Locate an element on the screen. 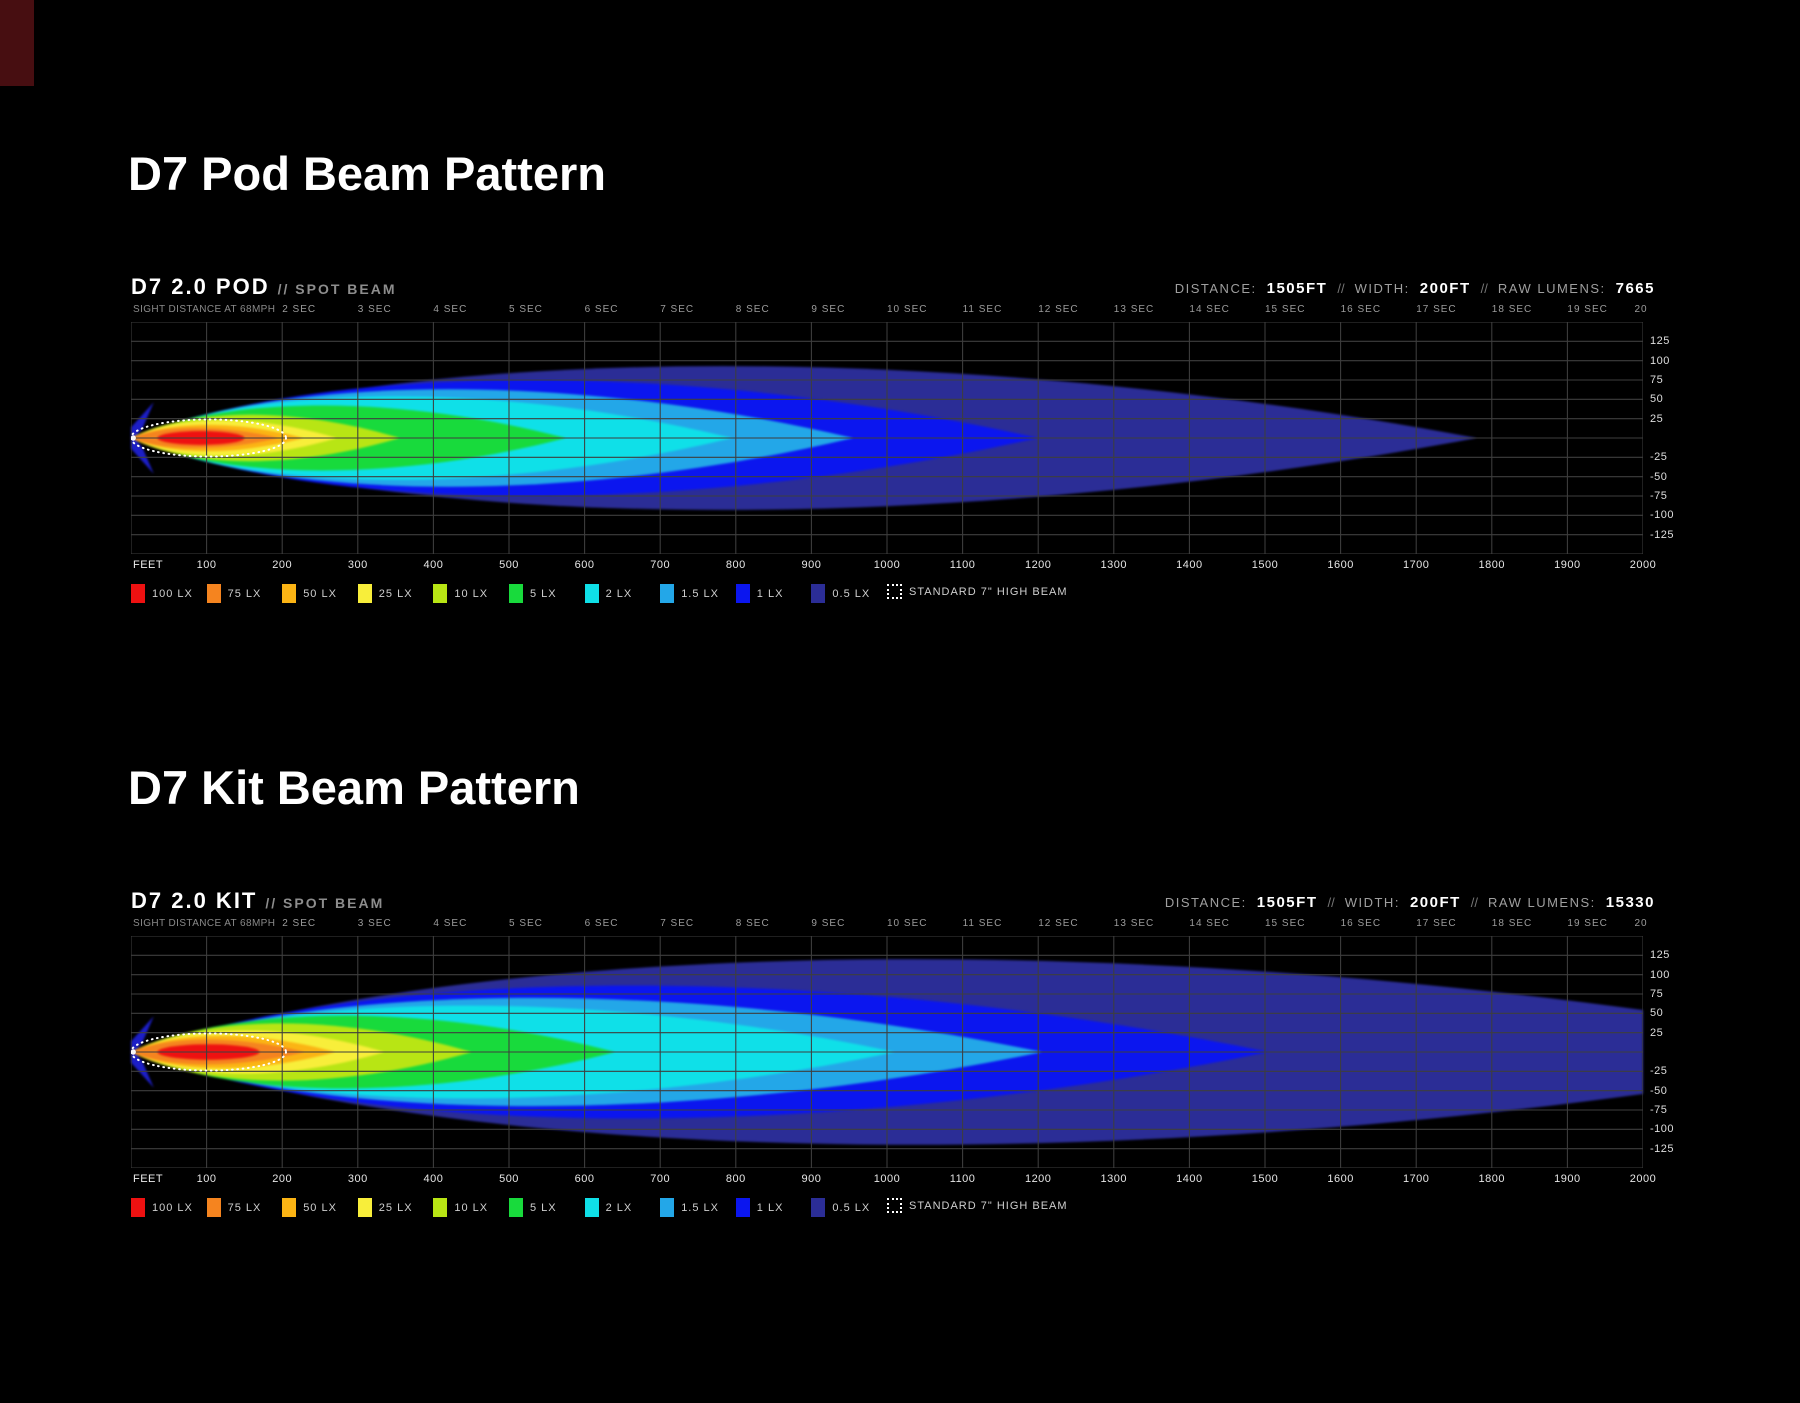 The height and width of the screenshot is (1403, 1800). lateral-axis: 125 100 75 50 25 -25 -50 -75 -100 -125 is located at coordinates (1673, 1052).